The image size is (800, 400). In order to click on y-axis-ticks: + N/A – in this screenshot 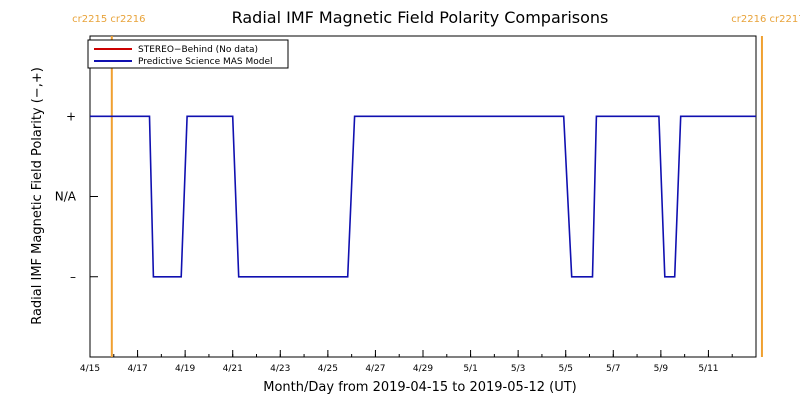, I will do `click(76, 196)`.